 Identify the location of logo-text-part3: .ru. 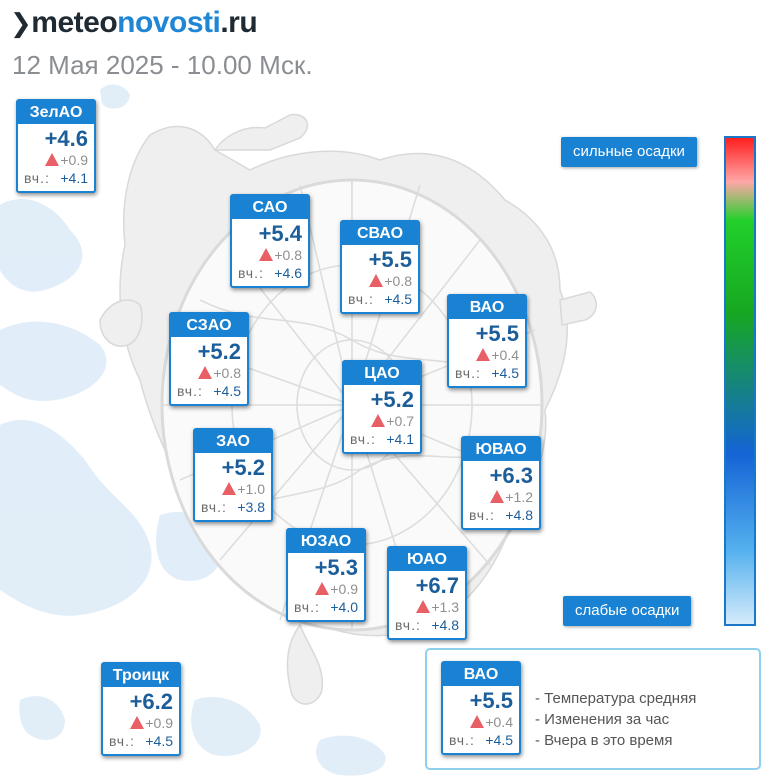
(239, 22).